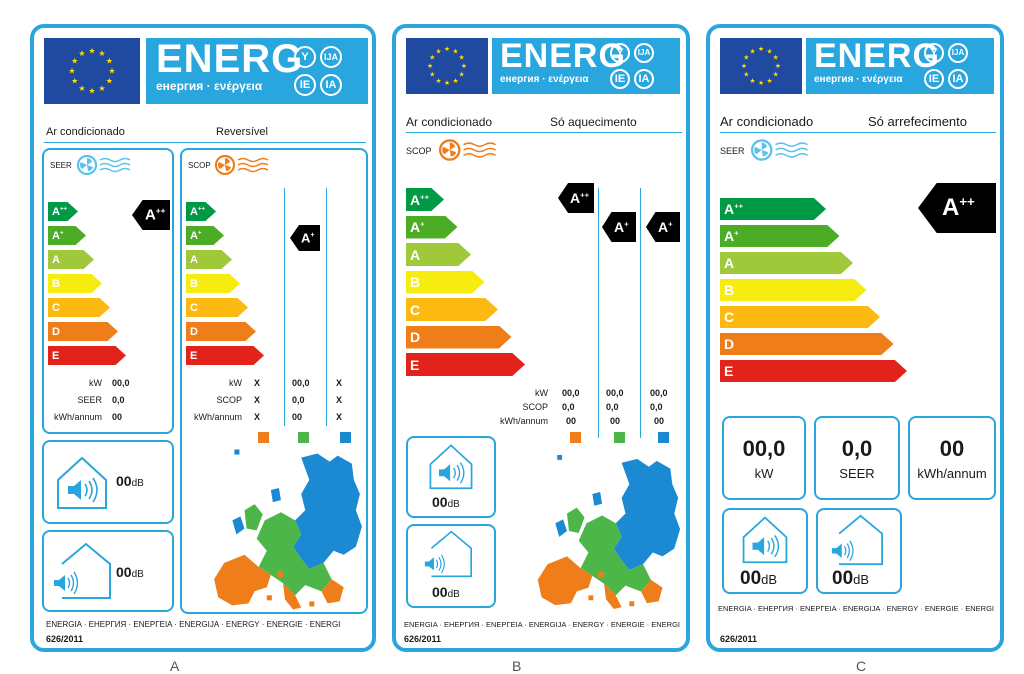 The height and width of the screenshot is (674, 1024). I want to click on outdoor-noise-panel, so click(859, 551).